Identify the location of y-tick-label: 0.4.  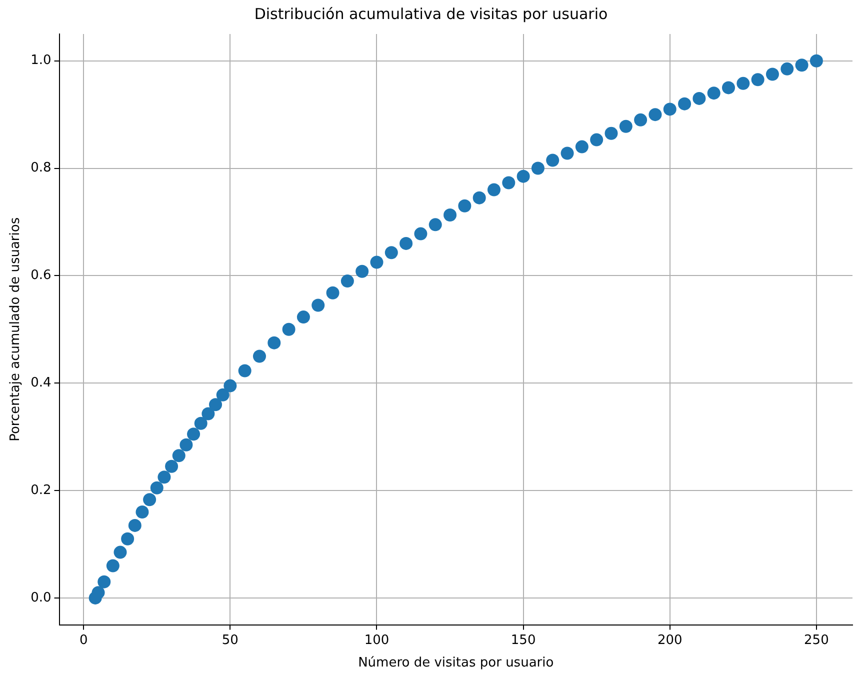
(41, 382).